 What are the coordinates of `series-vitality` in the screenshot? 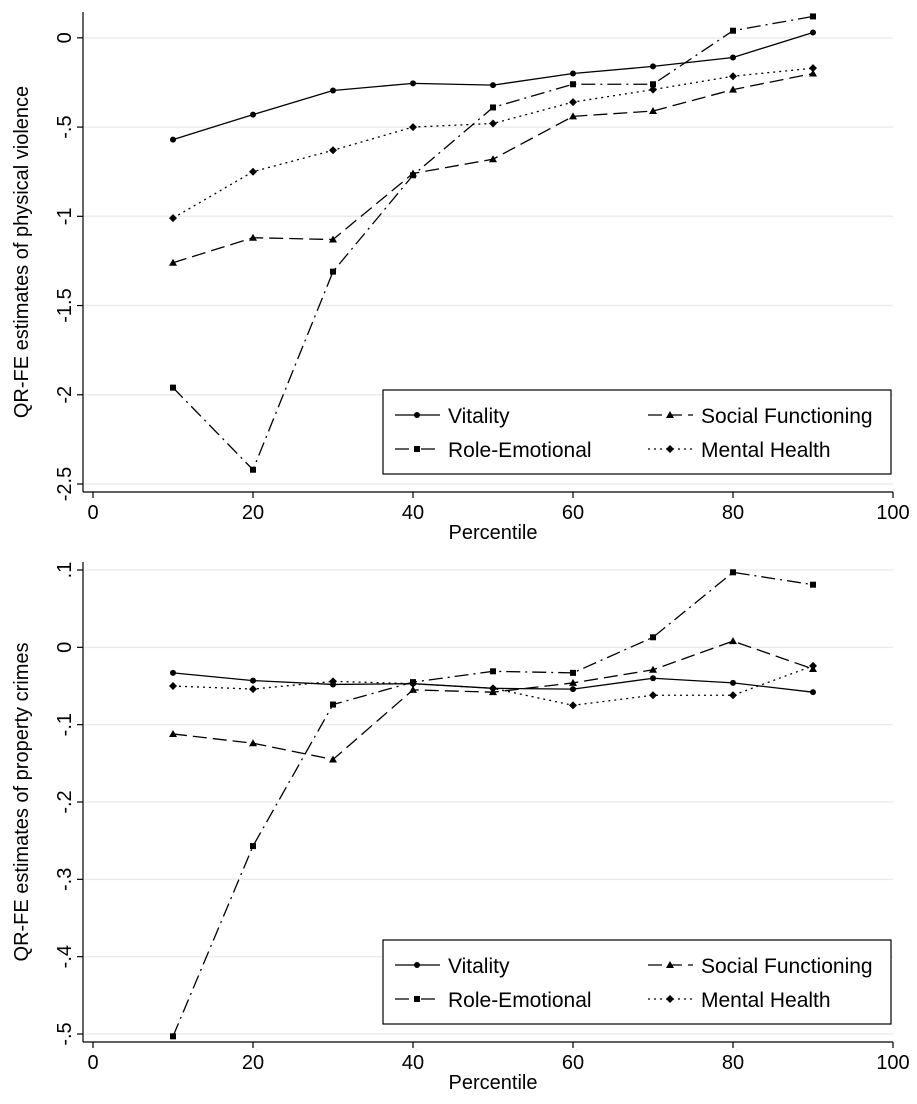 It's located at (493, 86).